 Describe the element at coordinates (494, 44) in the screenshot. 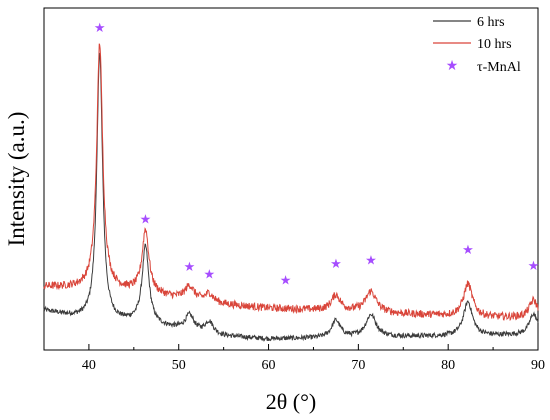

I see `legend-label-10hrs: 10 hrs` at that location.